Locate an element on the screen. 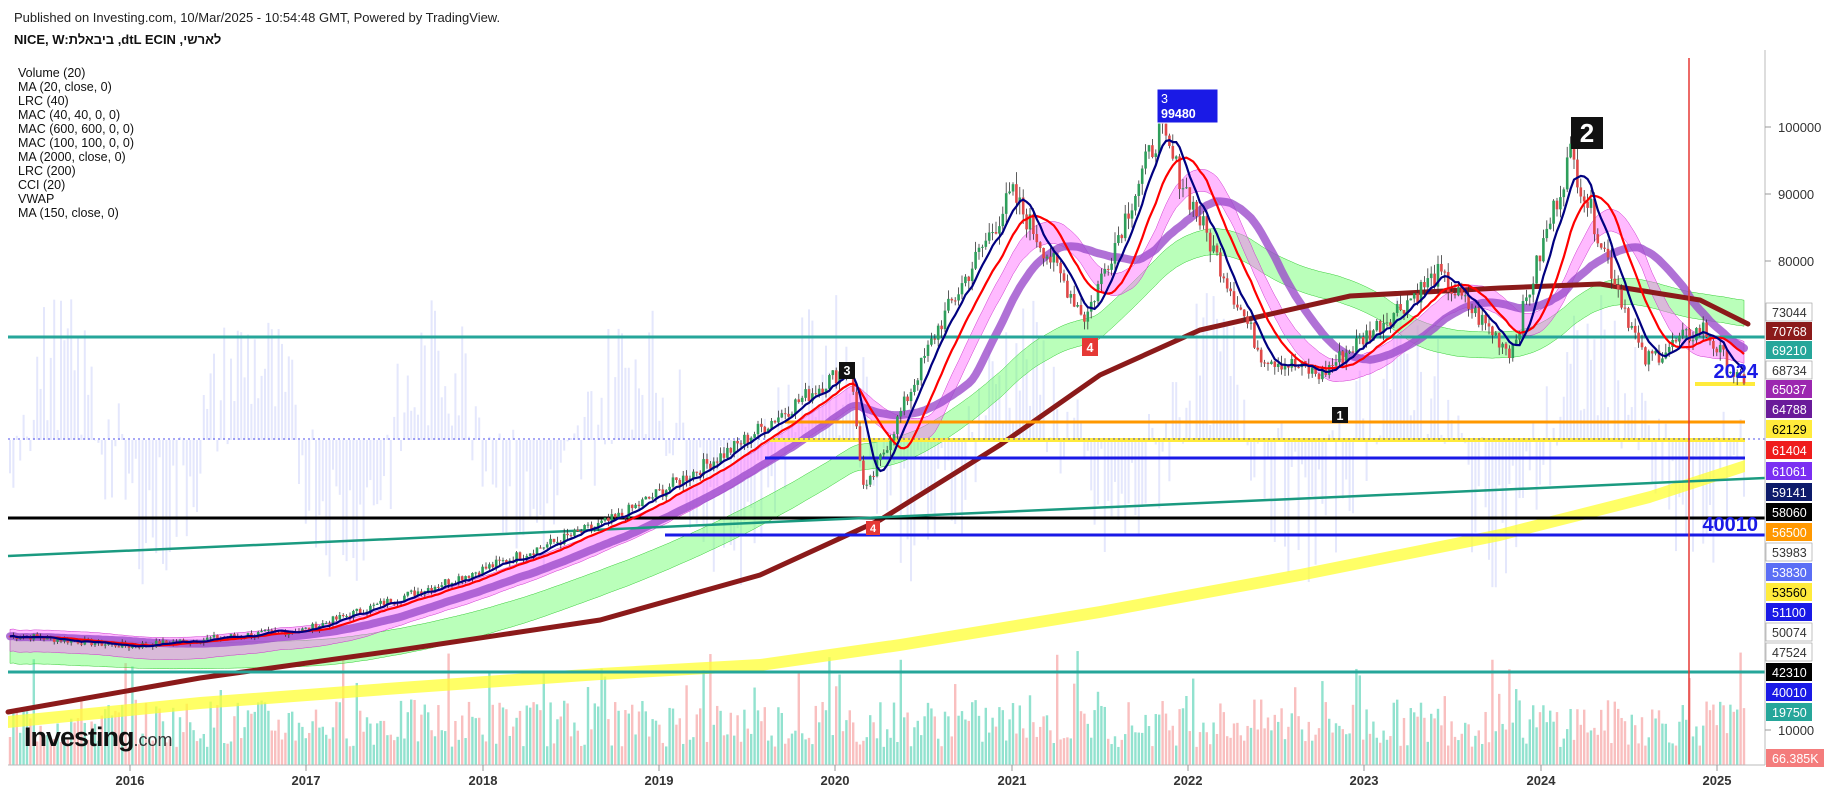 The image size is (1835, 795). peak-label-value: 99480 is located at coordinates (1178, 114).